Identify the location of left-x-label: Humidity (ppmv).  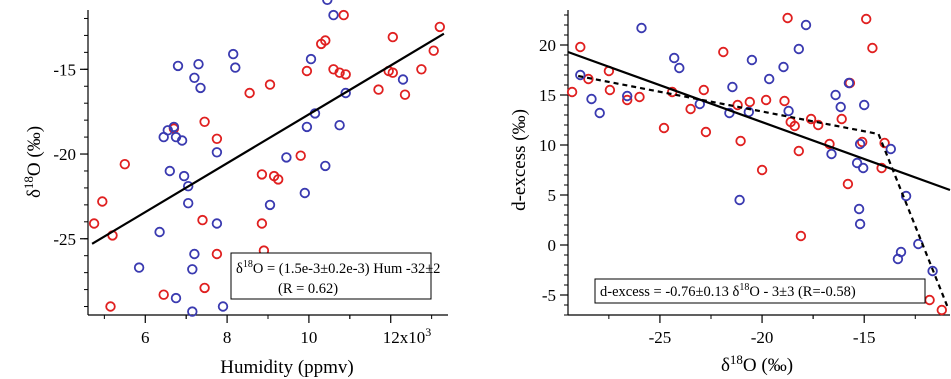
(287, 367).